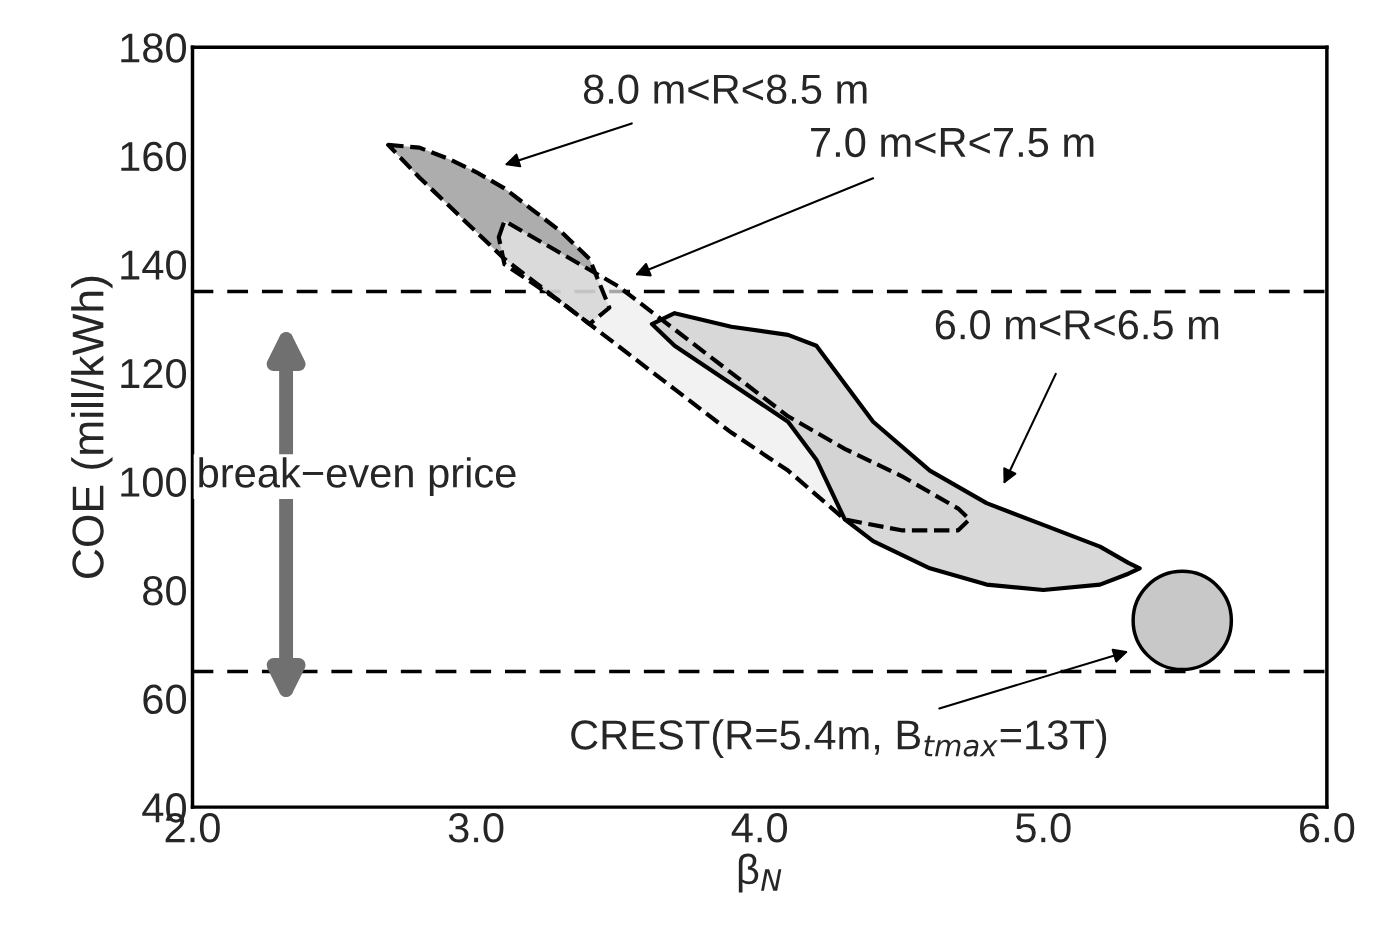 Image resolution: width=1375 pixels, height=944 pixels. Describe the element at coordinates (154, 156) in the screenshot. I see `y-tick-label: 160` at that location.